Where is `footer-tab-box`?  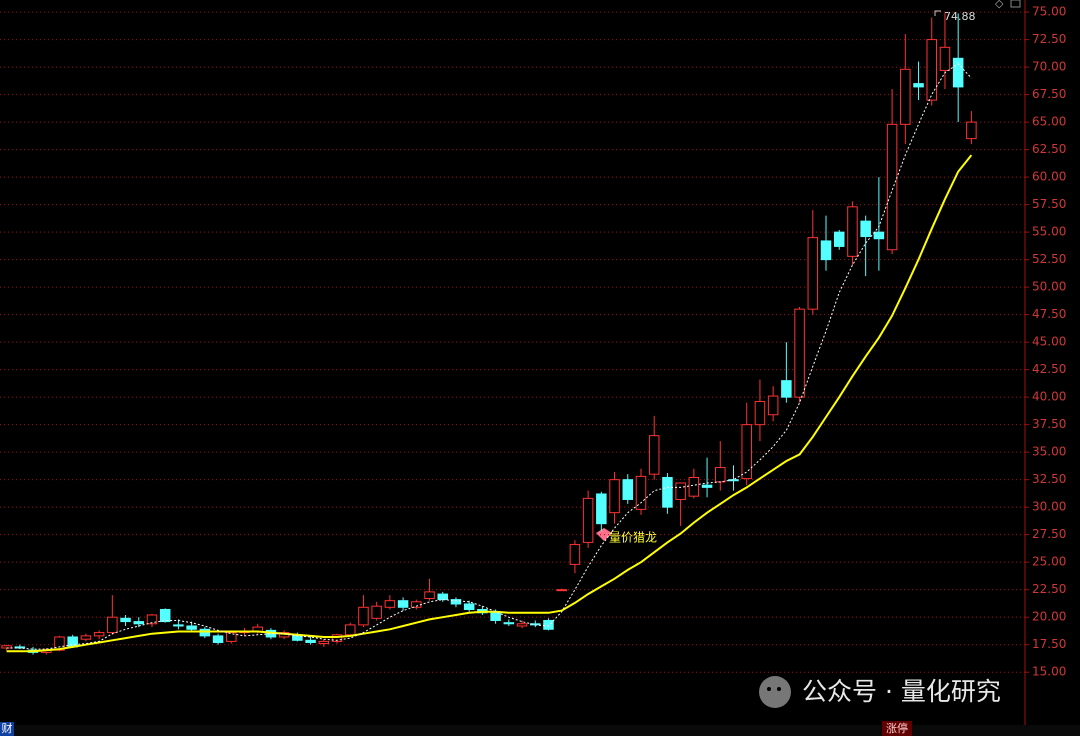
footer-tab-box is located at coordinates (897, 728).